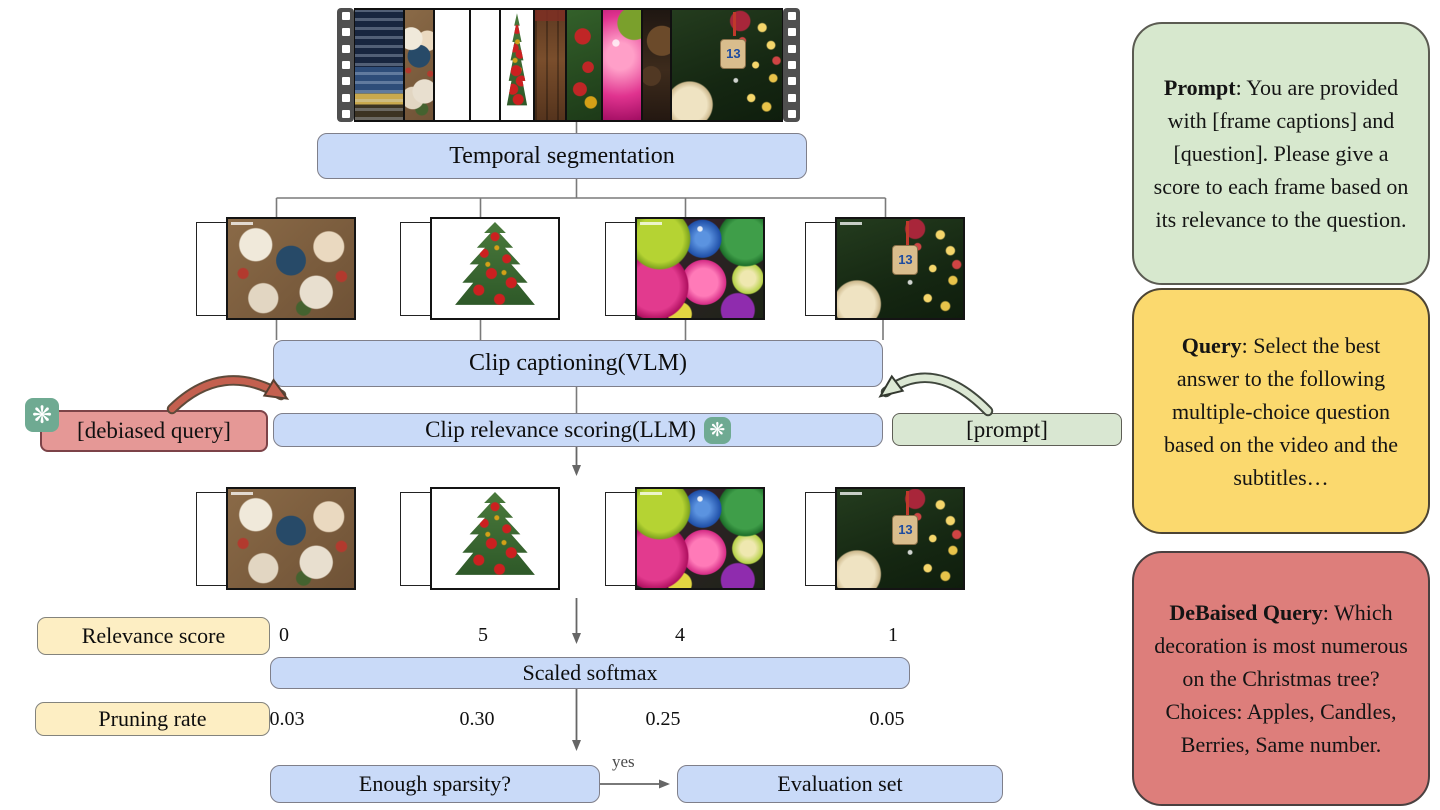  Describe the element at coordinates (477, 719) in the screenshot. I see `pruning-value: 0.30` at that location.